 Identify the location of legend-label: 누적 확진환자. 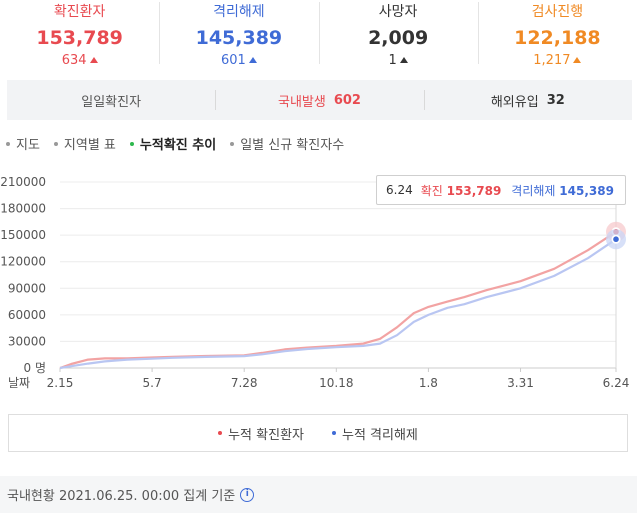
(266, 435).